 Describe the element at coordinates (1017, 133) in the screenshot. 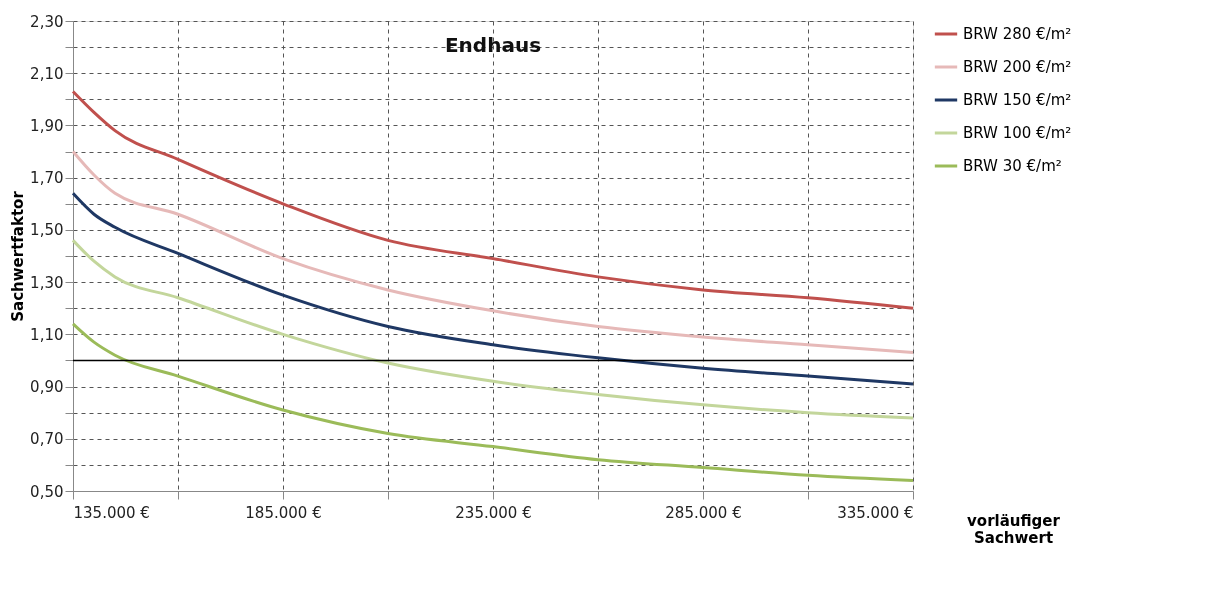

I see `legend-label: BRW 100 €/m²` at that location.